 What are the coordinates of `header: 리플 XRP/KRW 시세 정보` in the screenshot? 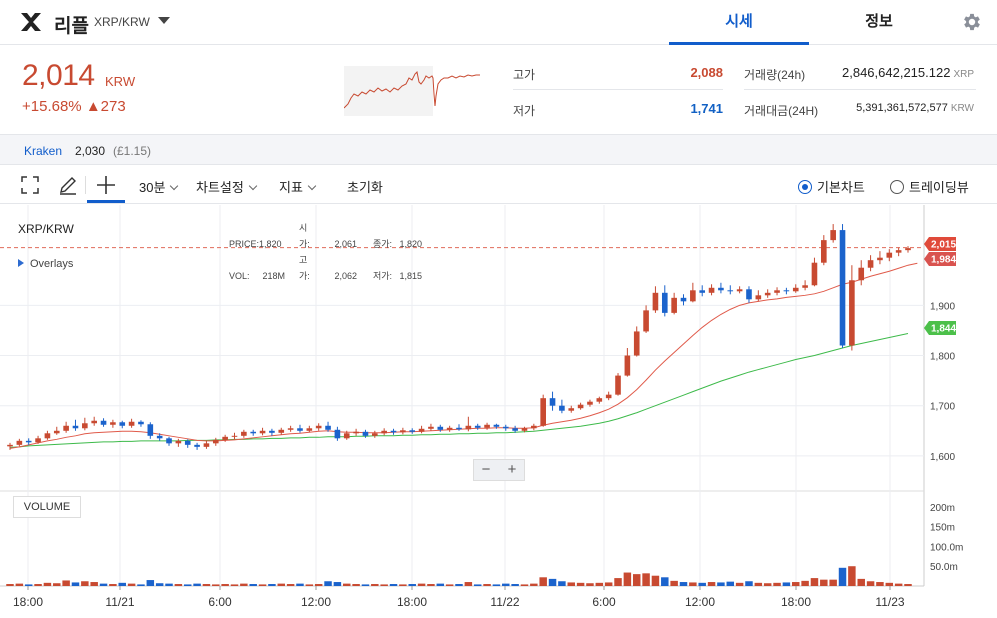 It's located at (498, 22).